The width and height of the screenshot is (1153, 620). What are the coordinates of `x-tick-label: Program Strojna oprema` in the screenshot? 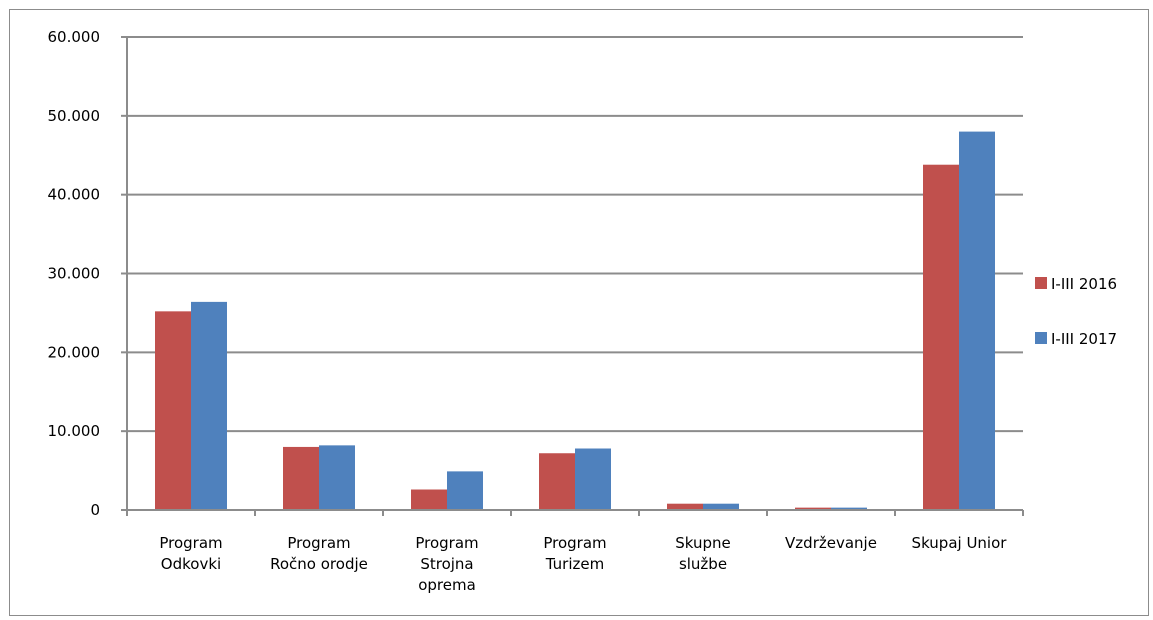 It's located at (446, 564).